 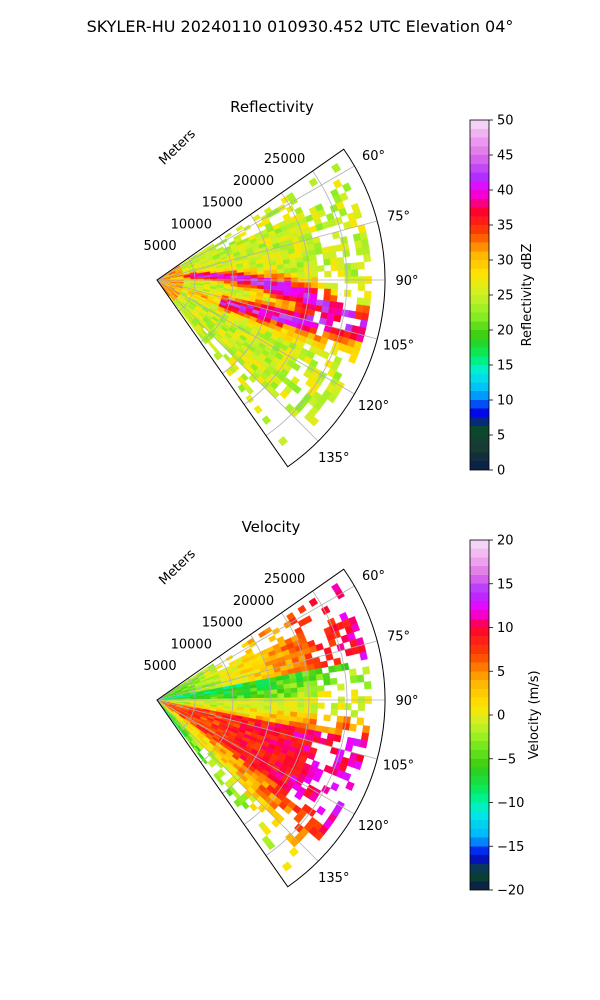 I want to click on velocity-azimuth-tick-label: 135°, so click(x=333, y=878).